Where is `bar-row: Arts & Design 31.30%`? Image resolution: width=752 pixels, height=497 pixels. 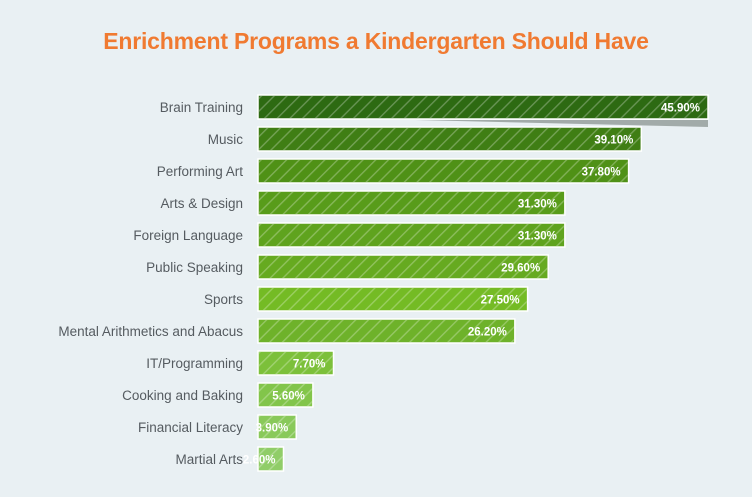 bar-row: Arts & Design 31.30% is located at coordinates (363, 203).